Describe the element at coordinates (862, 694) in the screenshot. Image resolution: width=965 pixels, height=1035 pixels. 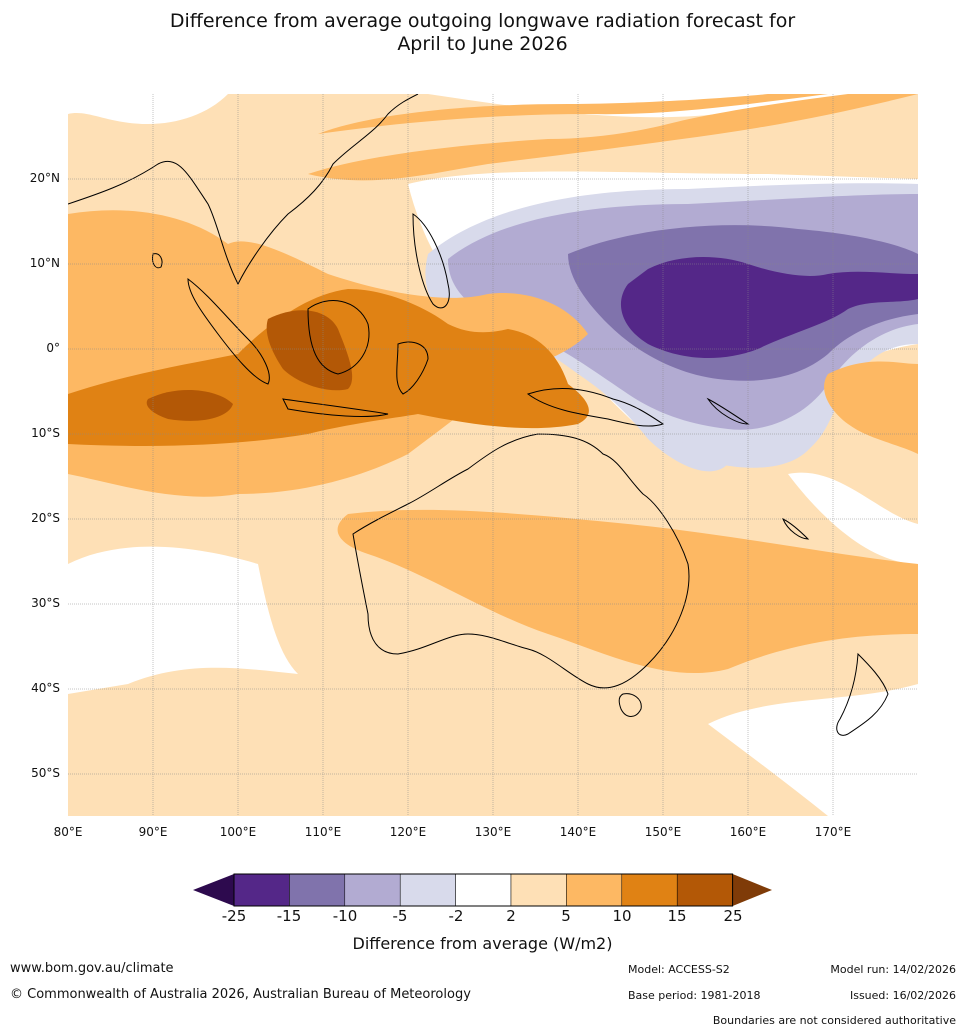
I see `coast-new-zealand` at that location.